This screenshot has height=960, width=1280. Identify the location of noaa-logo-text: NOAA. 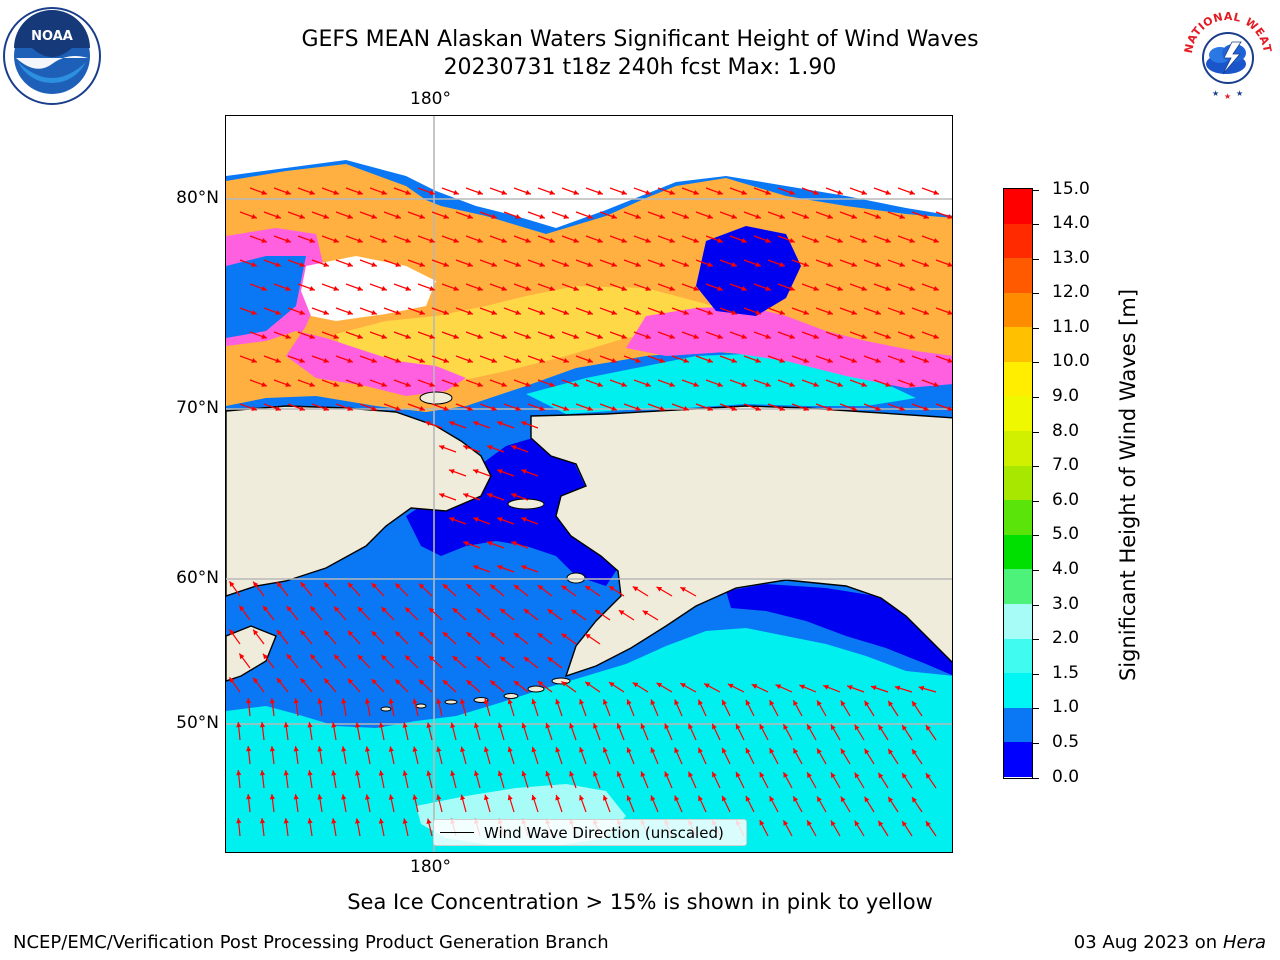
(52, 36).